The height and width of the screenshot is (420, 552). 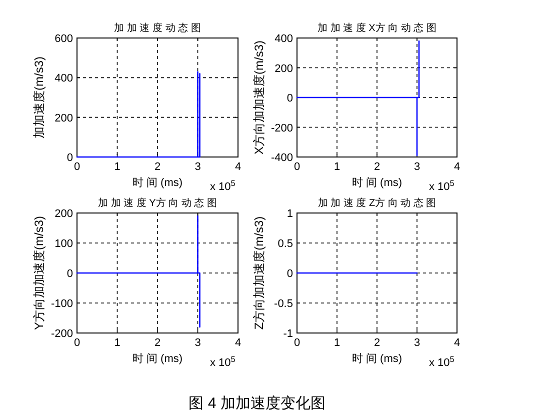 I want to click on chart-title: 加 加 速 度 Y方 向 动 态 图, so click(x=157, y=203).